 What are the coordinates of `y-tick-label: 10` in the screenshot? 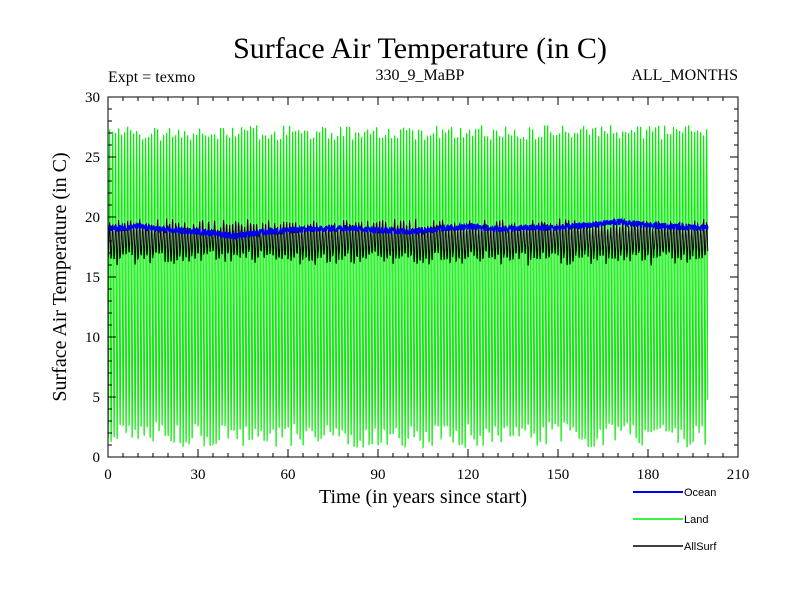 It's located at (92, 338).